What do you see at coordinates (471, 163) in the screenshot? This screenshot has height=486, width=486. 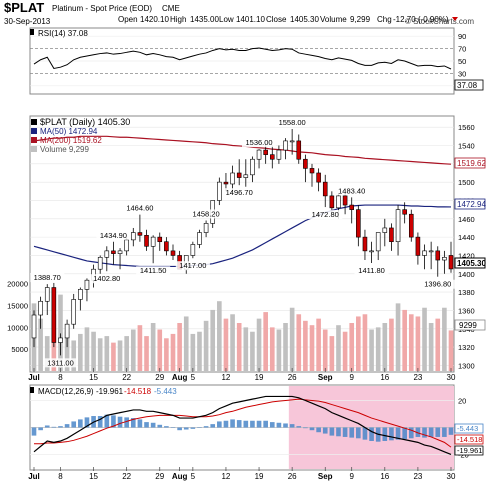 I see `ma200-value-tag-text: 1519.62` at bounding box center [471, 163].